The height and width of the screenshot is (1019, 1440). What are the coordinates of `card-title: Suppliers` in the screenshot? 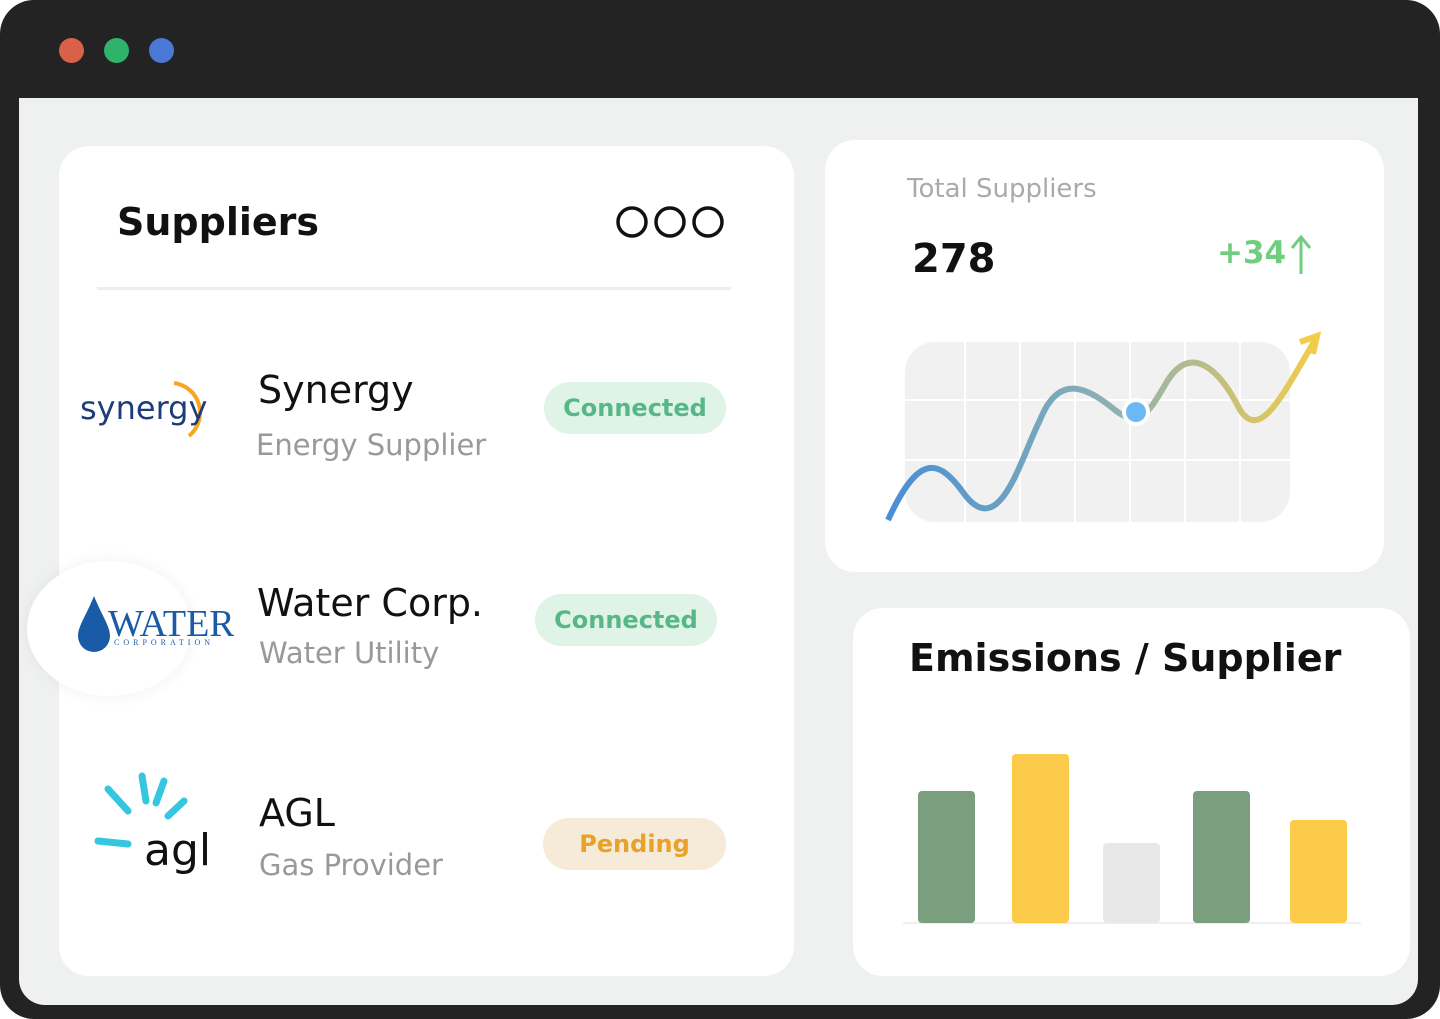 It's located at (218, 222).